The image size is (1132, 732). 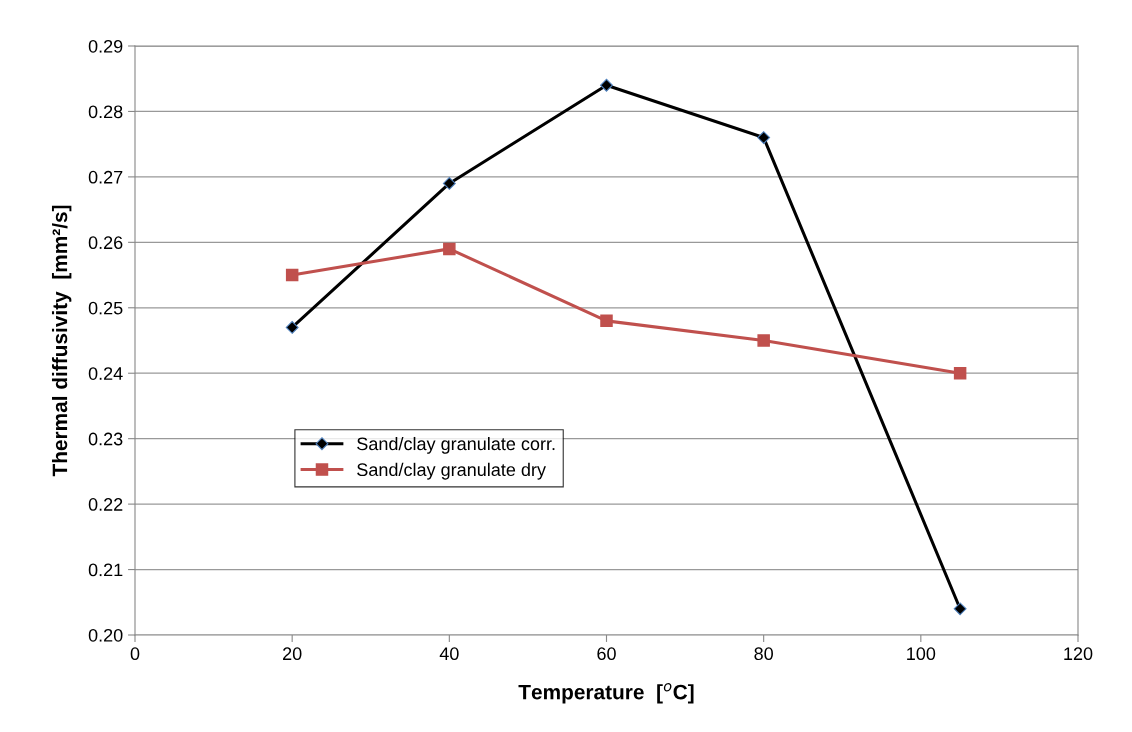 What do you see at coordinates (456, 445) in the screenshot?
I see `legend-label: Sand/clay granulate corr.` at bounding box center [456, 445].